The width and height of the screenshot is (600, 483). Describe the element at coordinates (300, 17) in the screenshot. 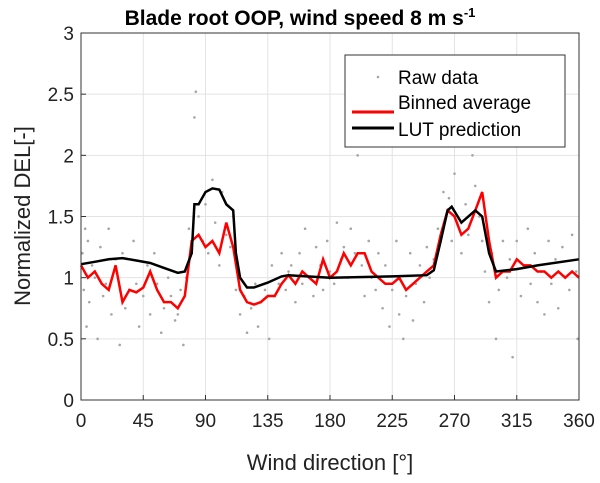

I see `chart-title: Blade root OOP, wind speed 8 m s-1` at that location.